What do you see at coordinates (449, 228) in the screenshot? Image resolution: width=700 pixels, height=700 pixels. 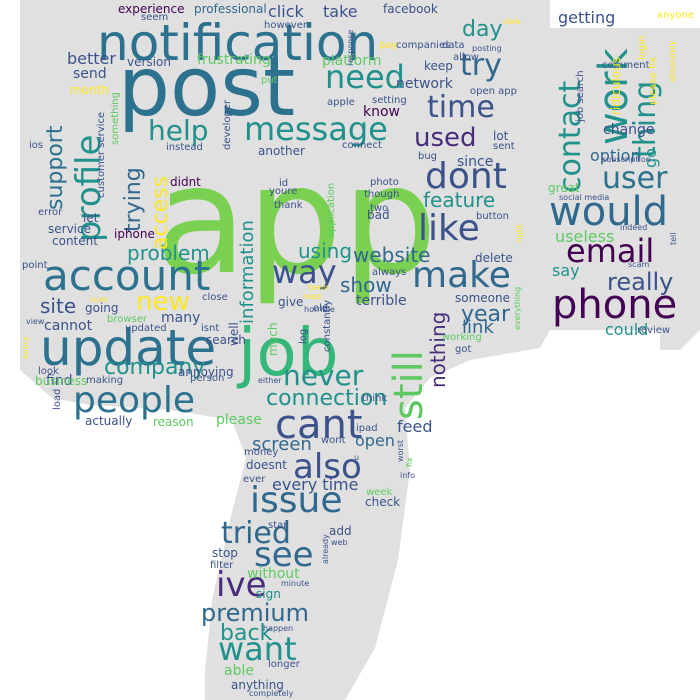 I see `word-like: like` at bounding box center [449, 228].